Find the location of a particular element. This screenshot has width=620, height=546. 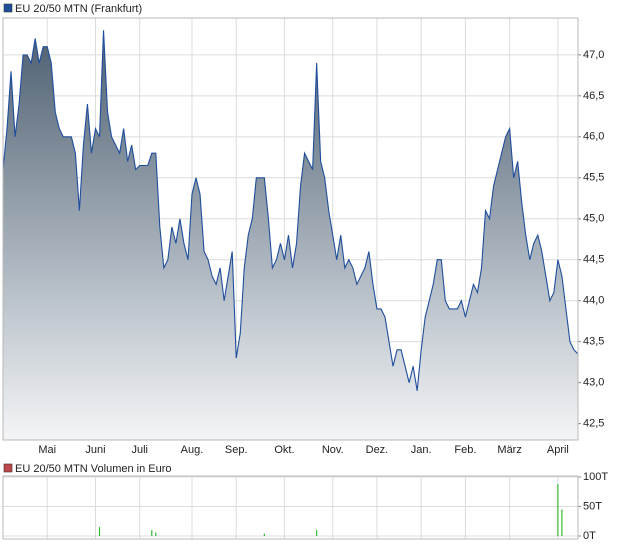

x-tick-label: April is located at coordinates (558, 450).